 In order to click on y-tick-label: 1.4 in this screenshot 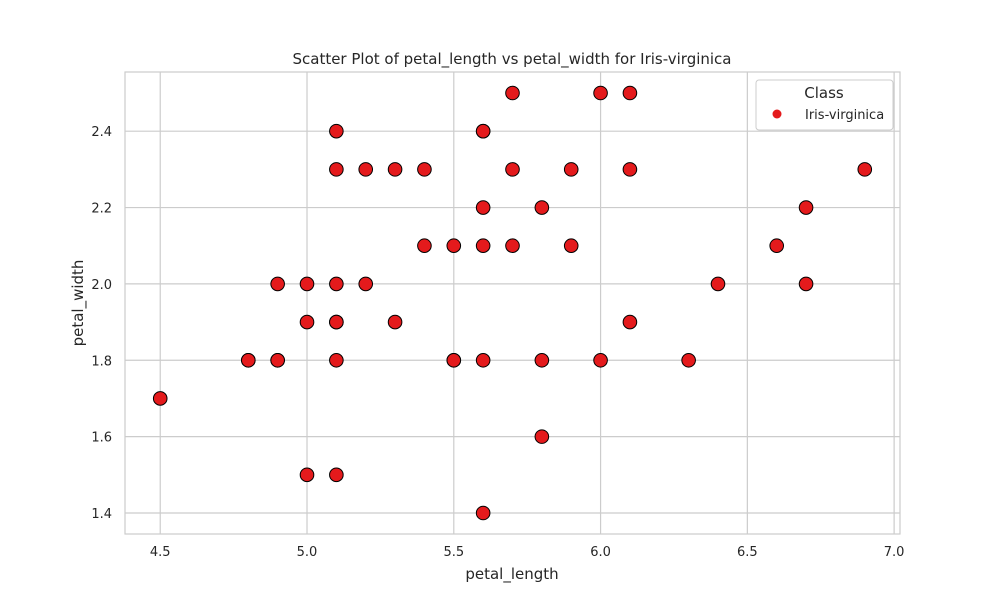, I will do `click(101, 514)`.